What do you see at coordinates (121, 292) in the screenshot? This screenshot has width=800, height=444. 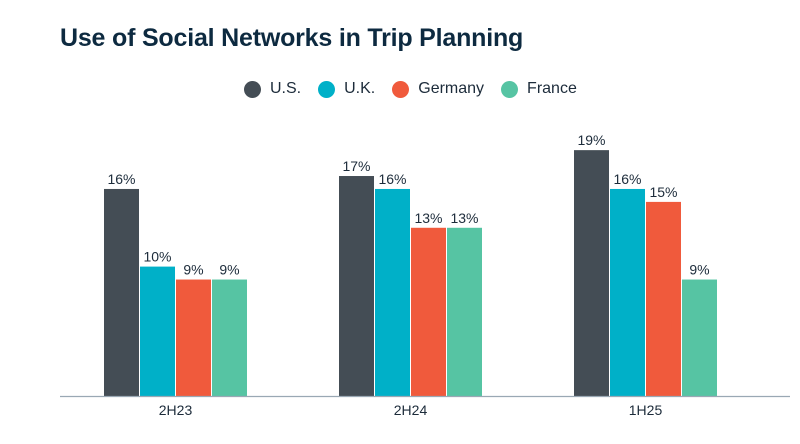 I see `bar-2H23-U.S.` at bounding box center [121, 292].